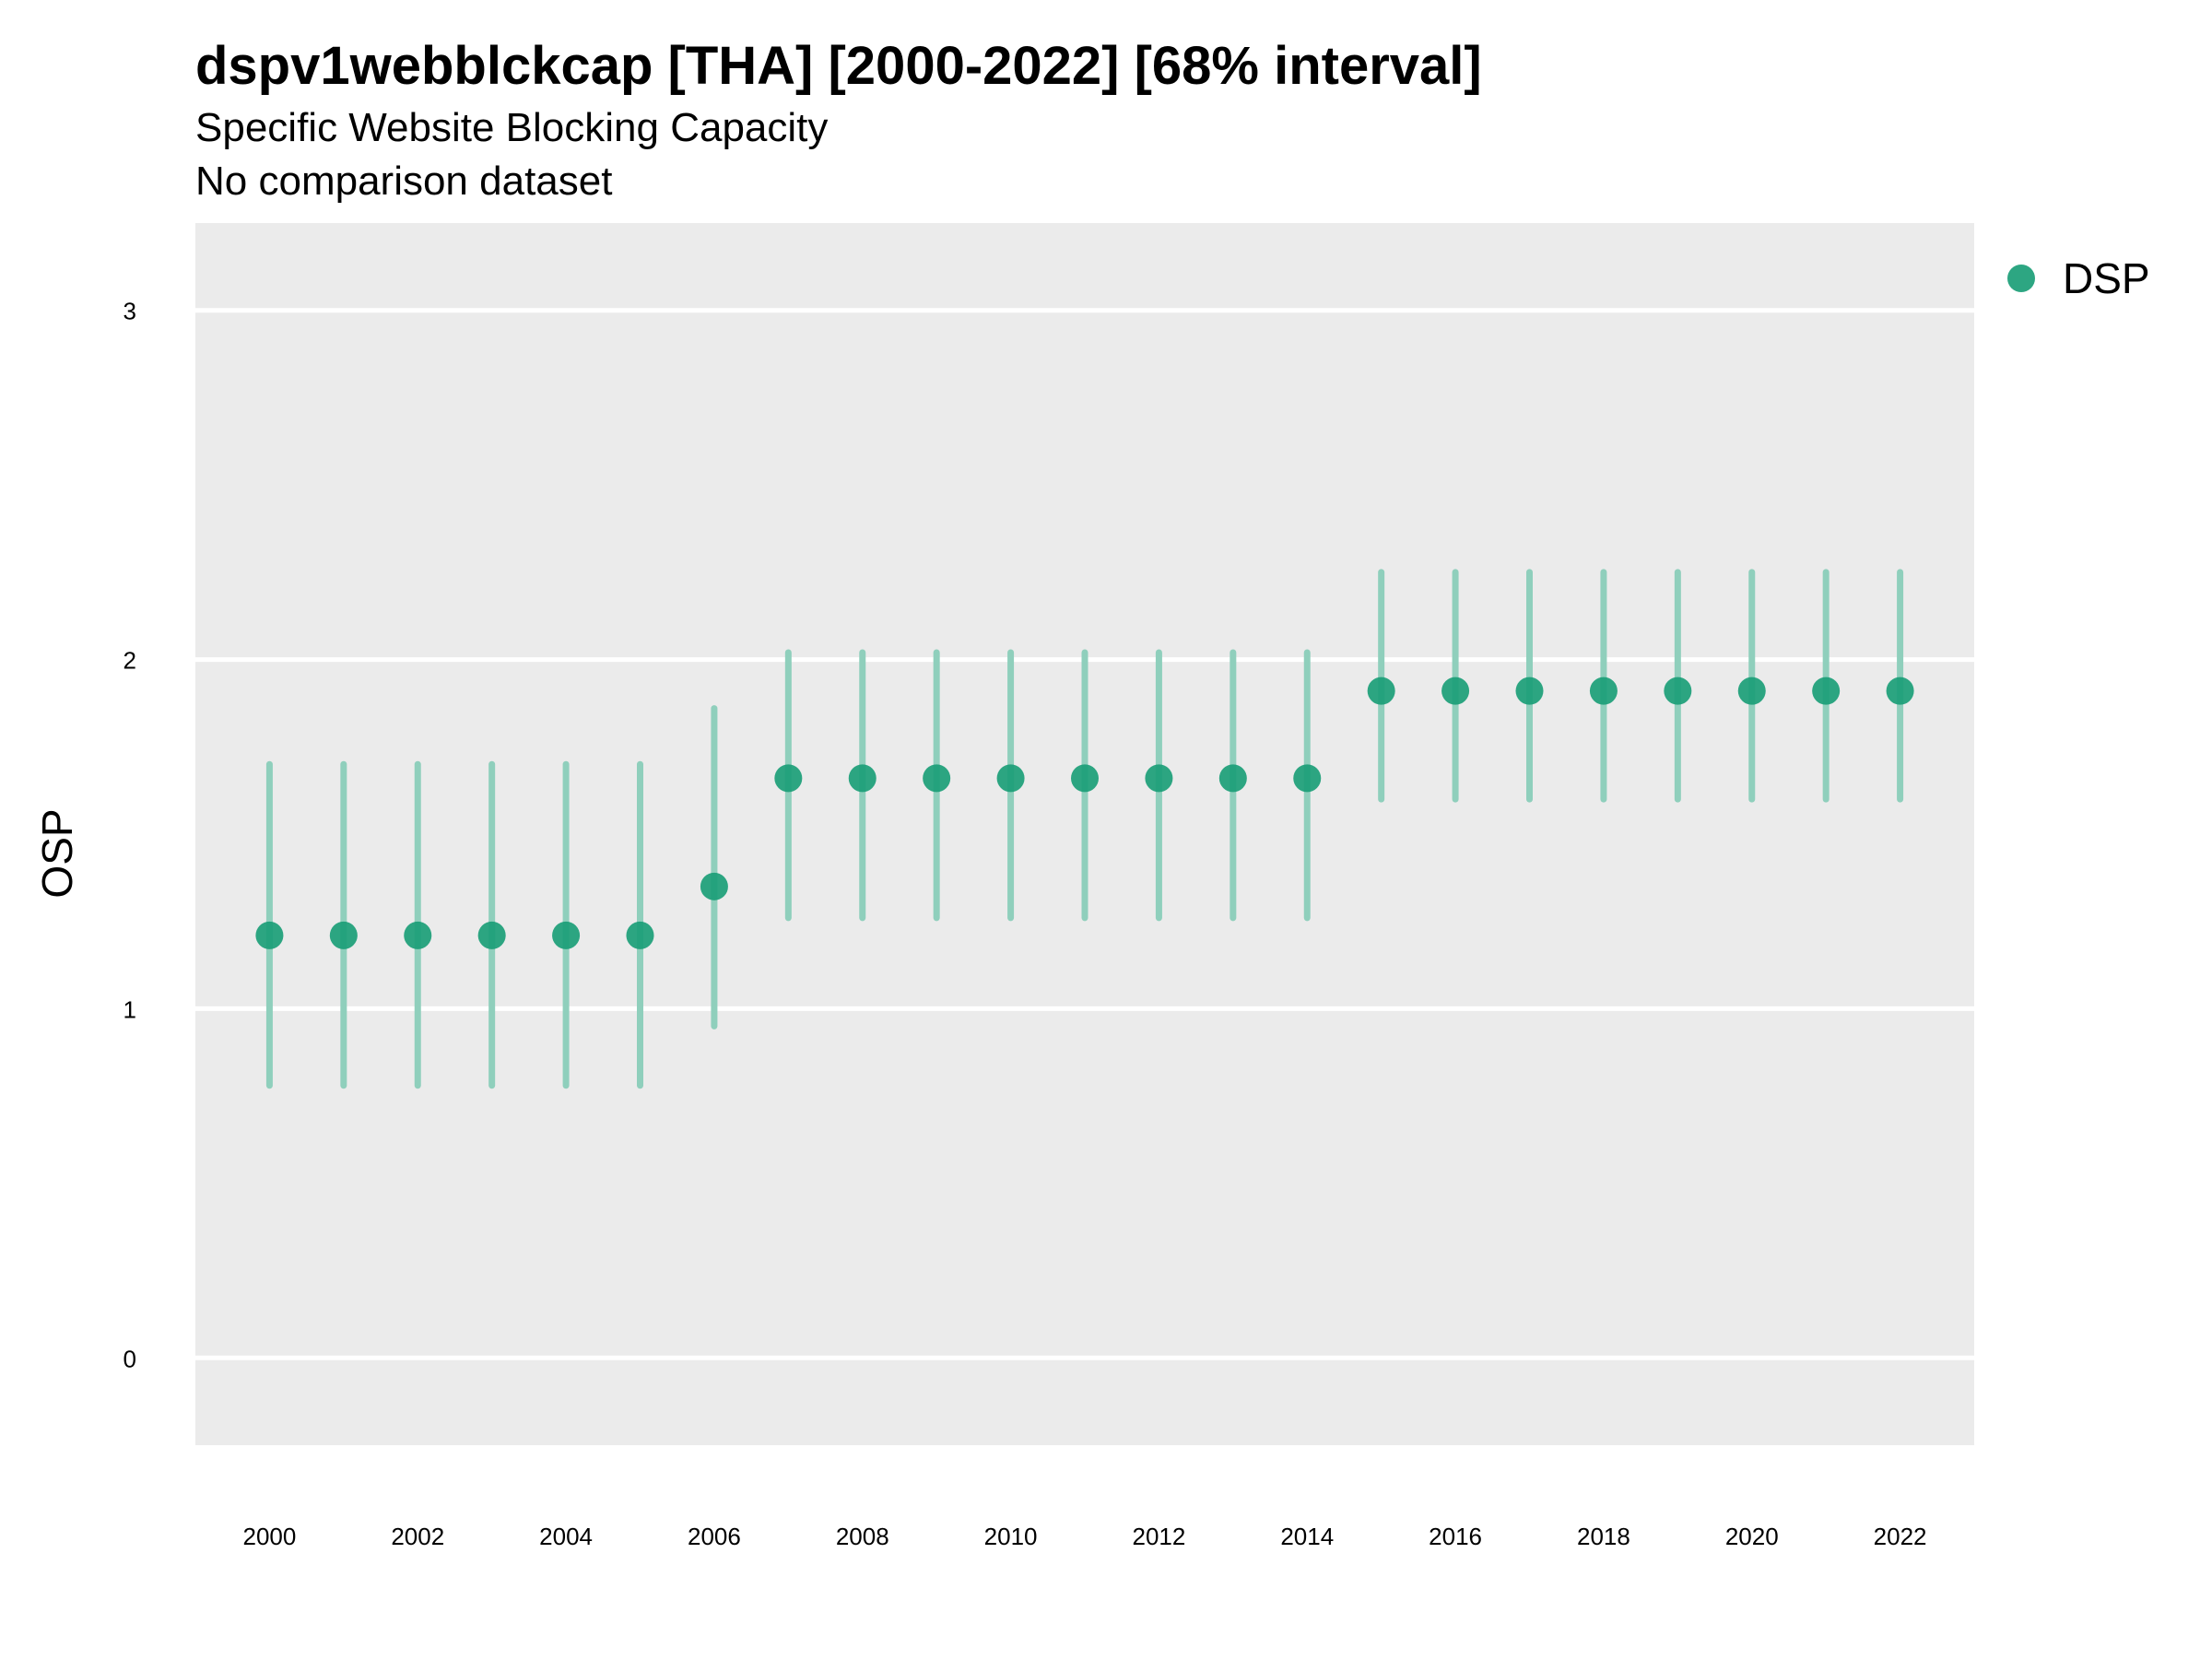  I want to click on y-tick-label: 2, so click(130, 661).